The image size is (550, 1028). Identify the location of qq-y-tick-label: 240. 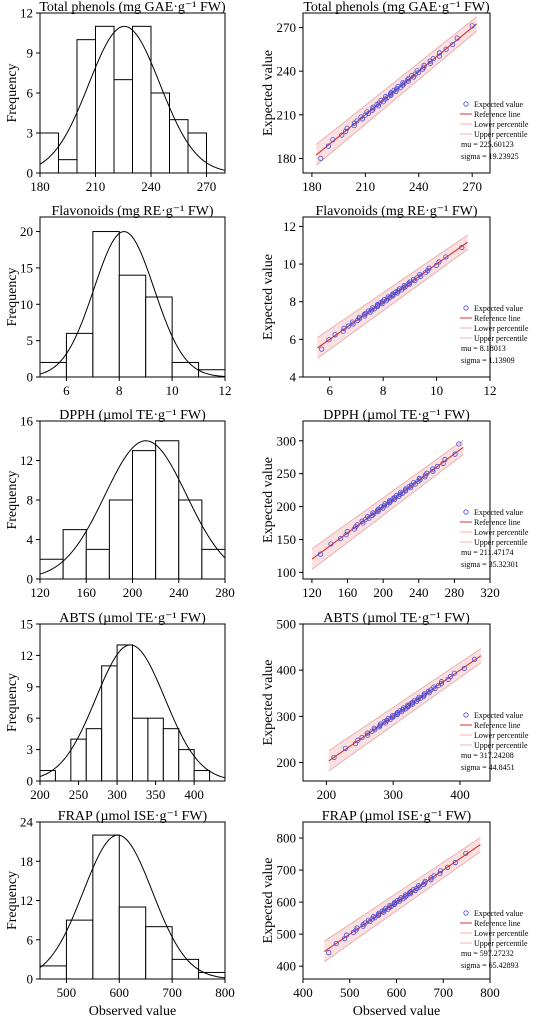
(287, 71).